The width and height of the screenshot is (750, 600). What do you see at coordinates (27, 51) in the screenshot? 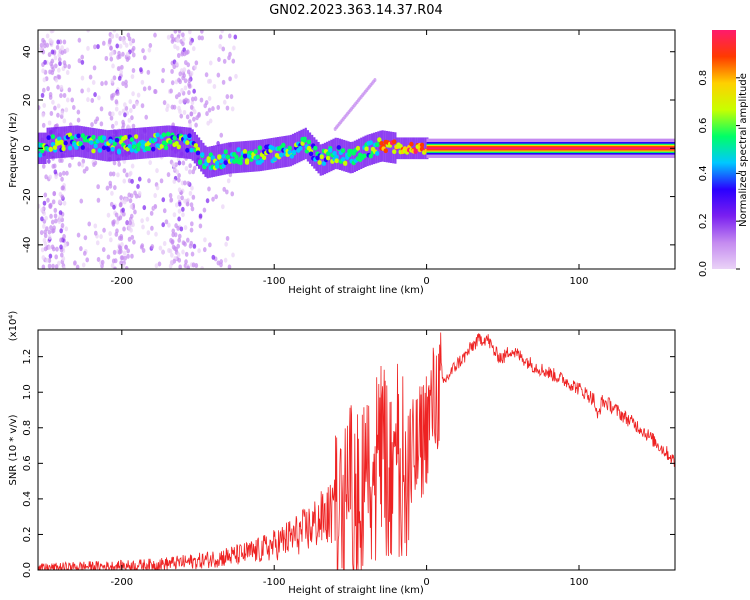
I see `spectrogram-ytick-label: 40` at bounding box center [27, 51].